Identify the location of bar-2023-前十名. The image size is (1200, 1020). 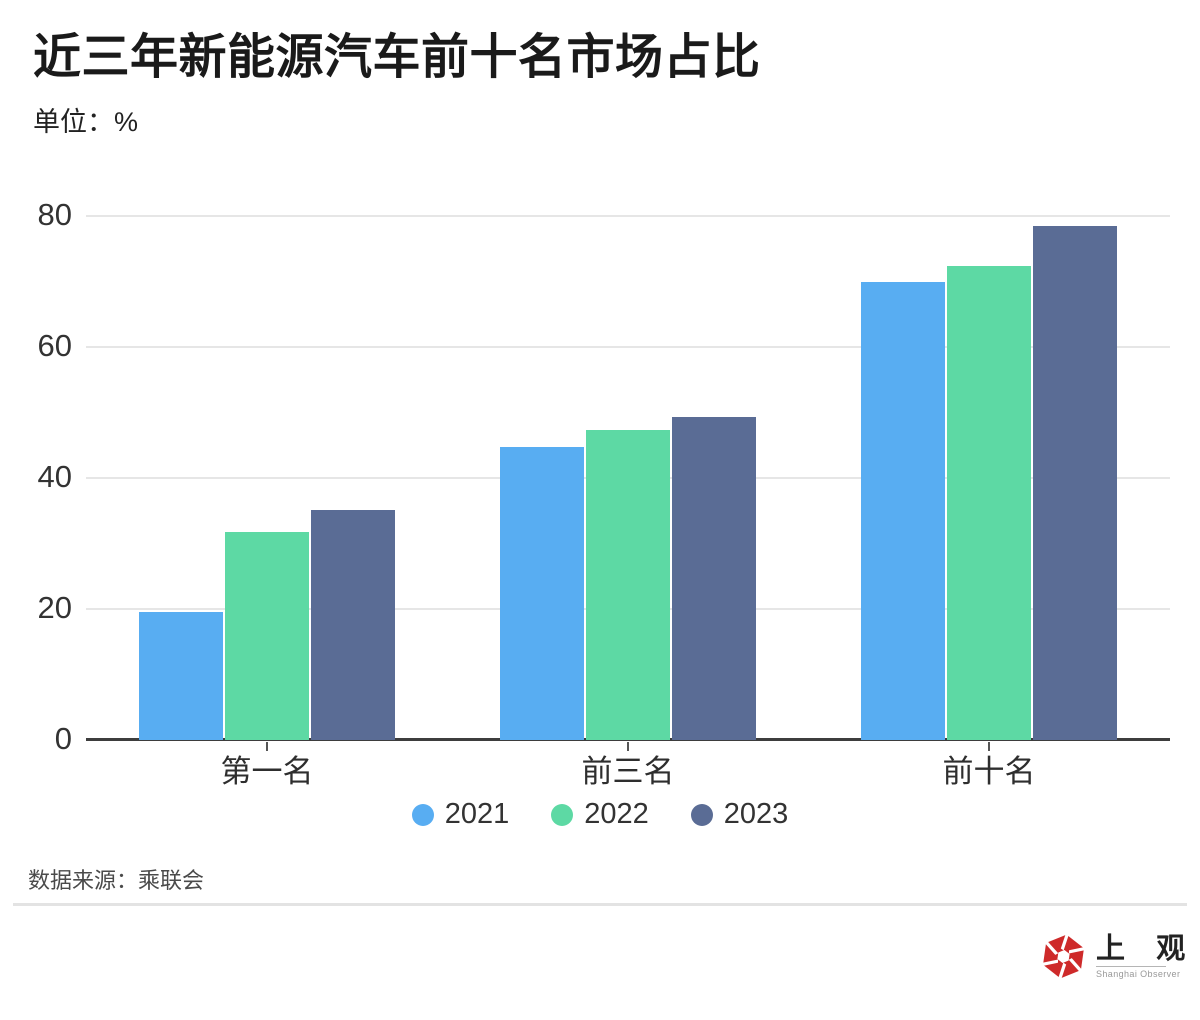
(1075, 483).